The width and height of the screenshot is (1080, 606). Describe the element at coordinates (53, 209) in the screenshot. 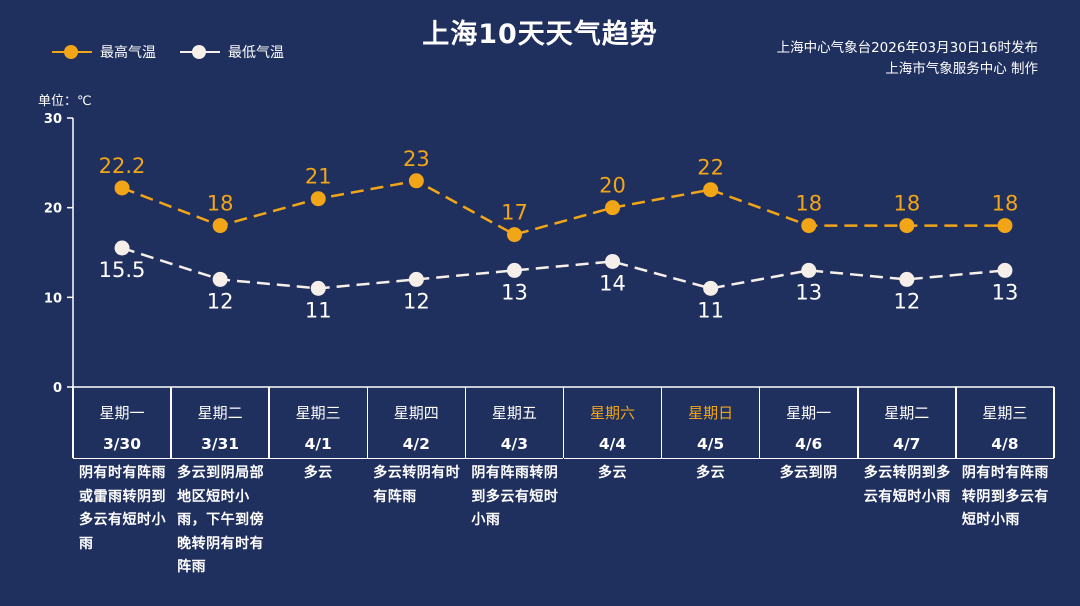

I see `y-tick-label: 20` at that location.